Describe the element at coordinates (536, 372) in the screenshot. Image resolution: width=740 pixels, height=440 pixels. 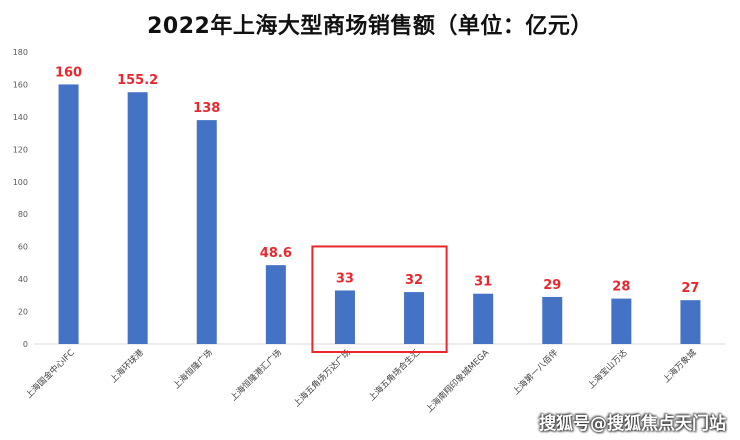
I see `category-label: 上海第一八佰伴` at that location.